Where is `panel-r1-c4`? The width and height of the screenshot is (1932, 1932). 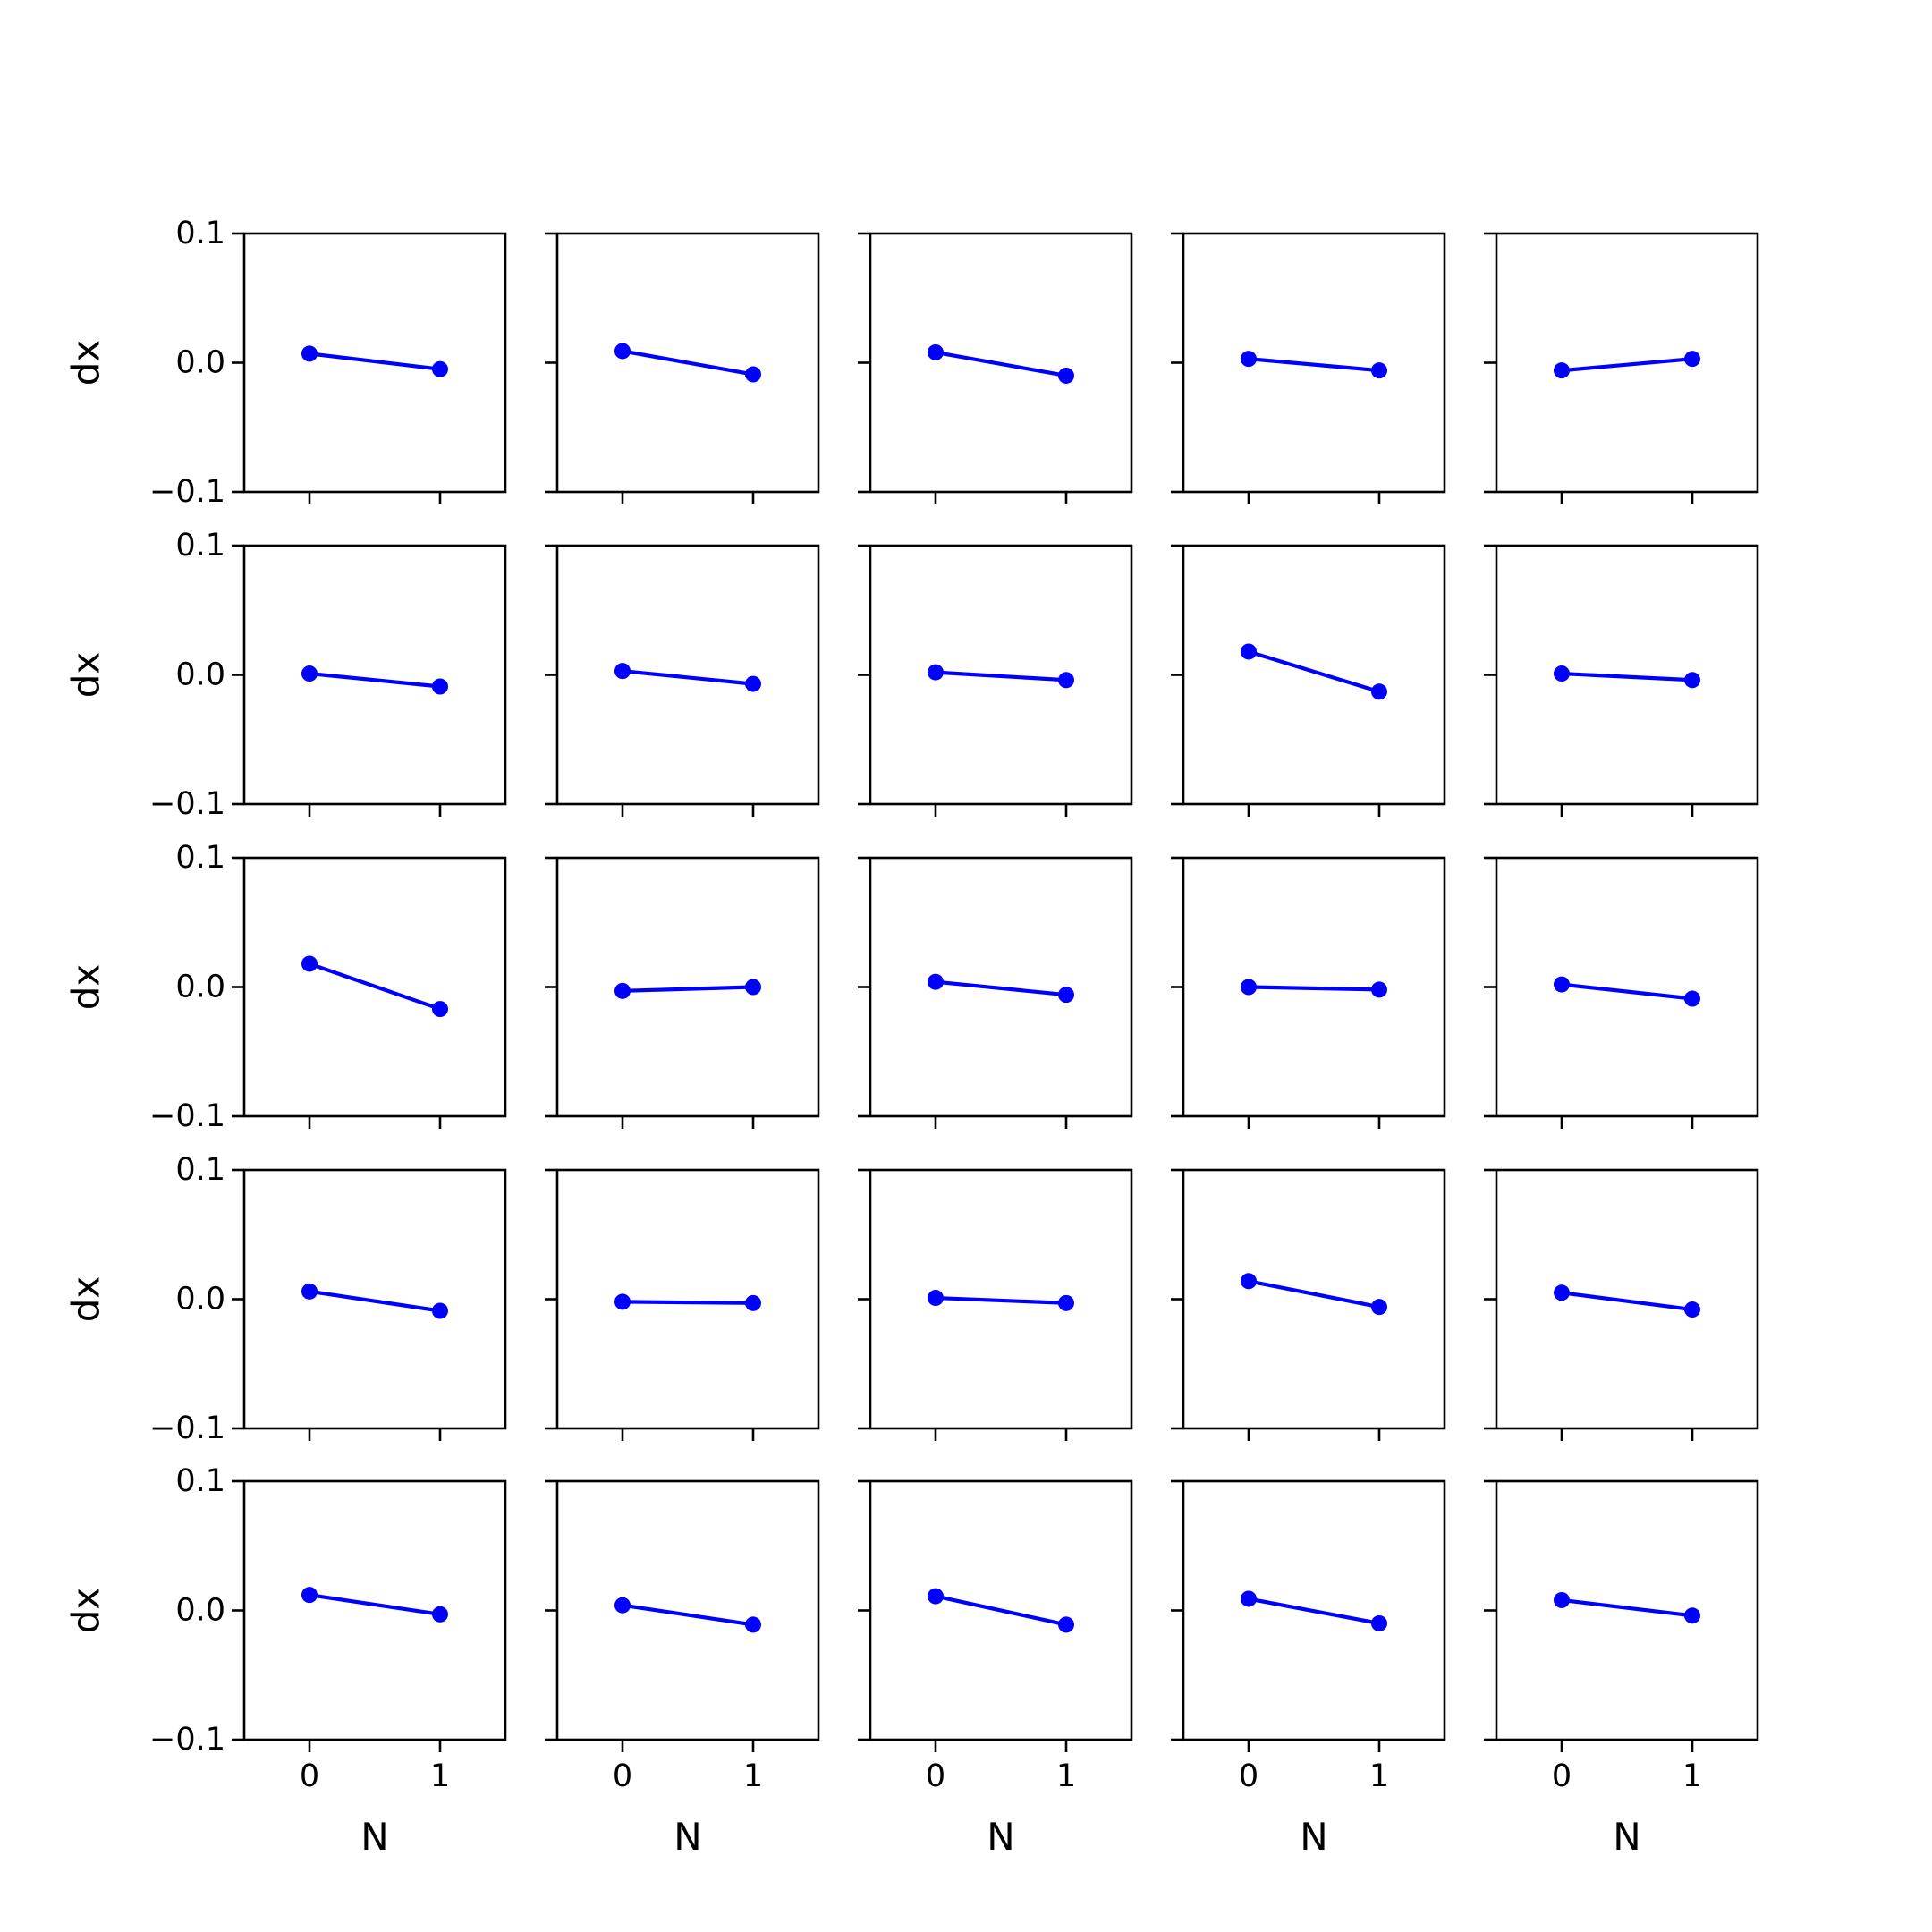 panel-r1-c4 is located at coordinates (1308, 368).